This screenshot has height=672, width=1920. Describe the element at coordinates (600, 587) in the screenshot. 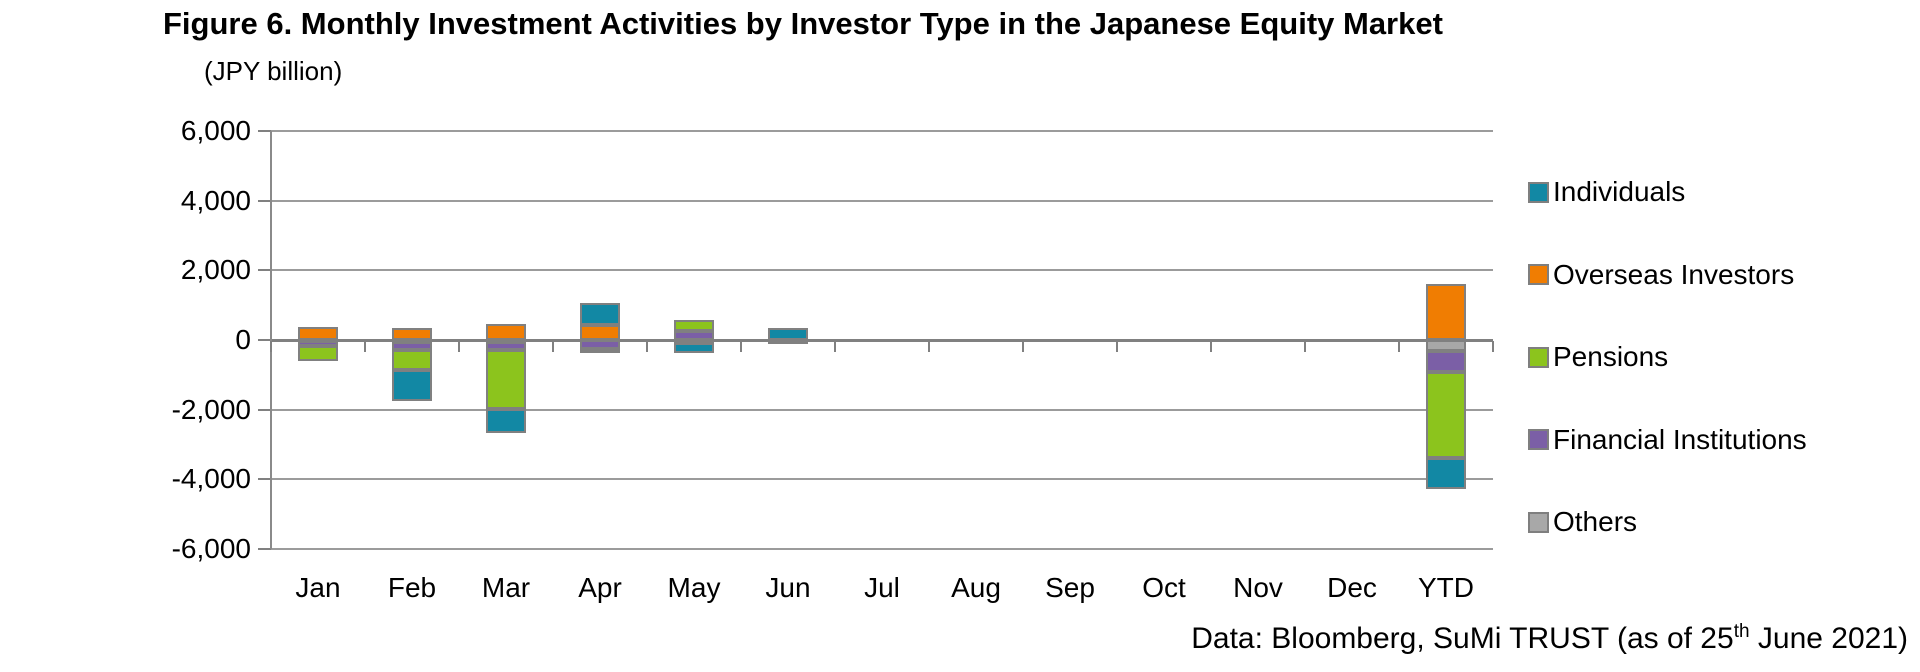

I see `x-axis-category-label: Apr` at that location.